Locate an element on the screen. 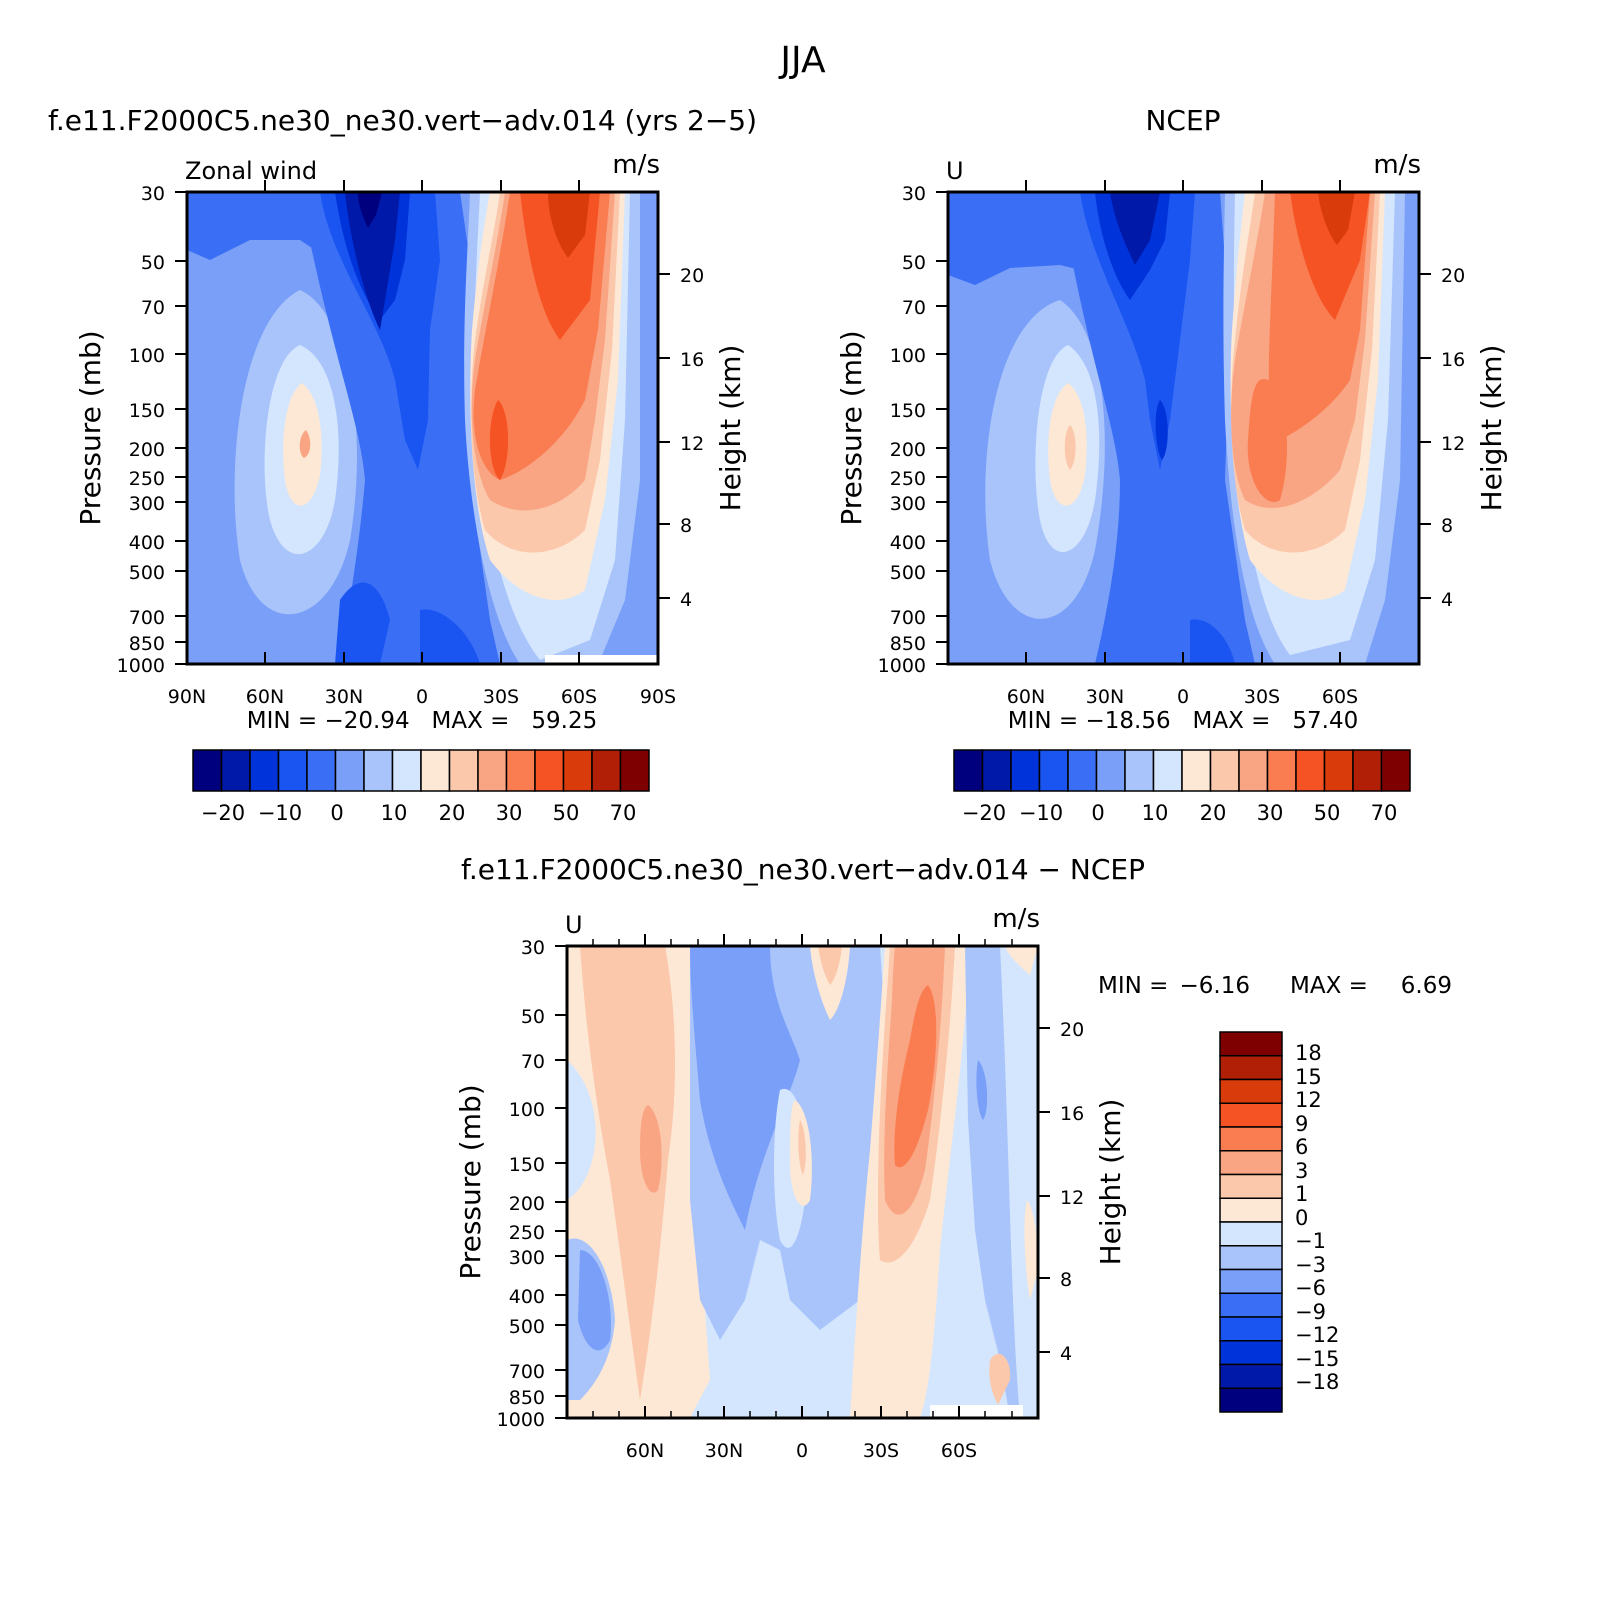  colorbar-label: −15 is located at coordinates (1317, 1359).